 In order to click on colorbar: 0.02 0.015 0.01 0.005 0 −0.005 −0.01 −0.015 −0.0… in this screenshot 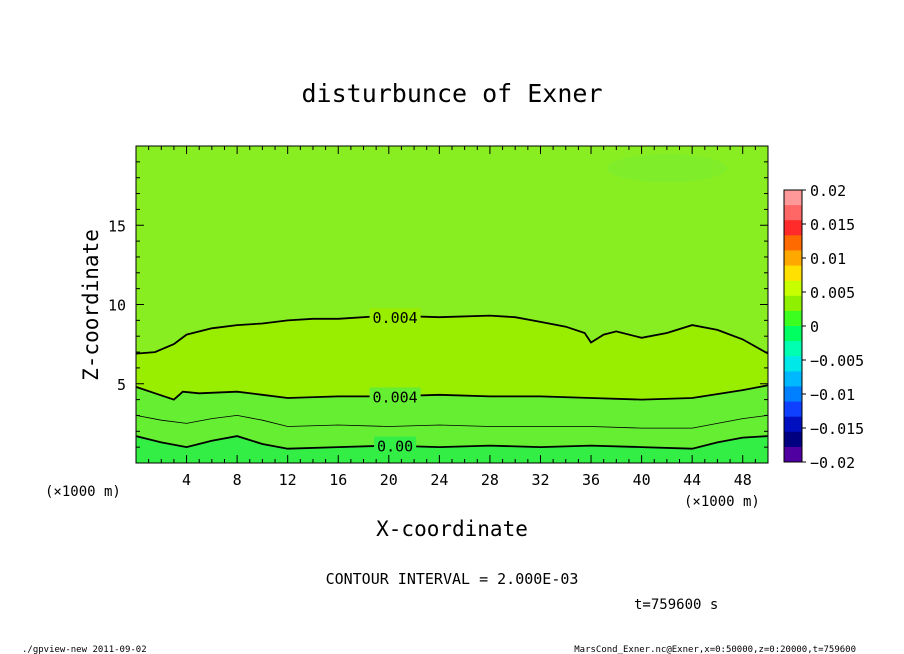, I will do `click(823, 327)`.